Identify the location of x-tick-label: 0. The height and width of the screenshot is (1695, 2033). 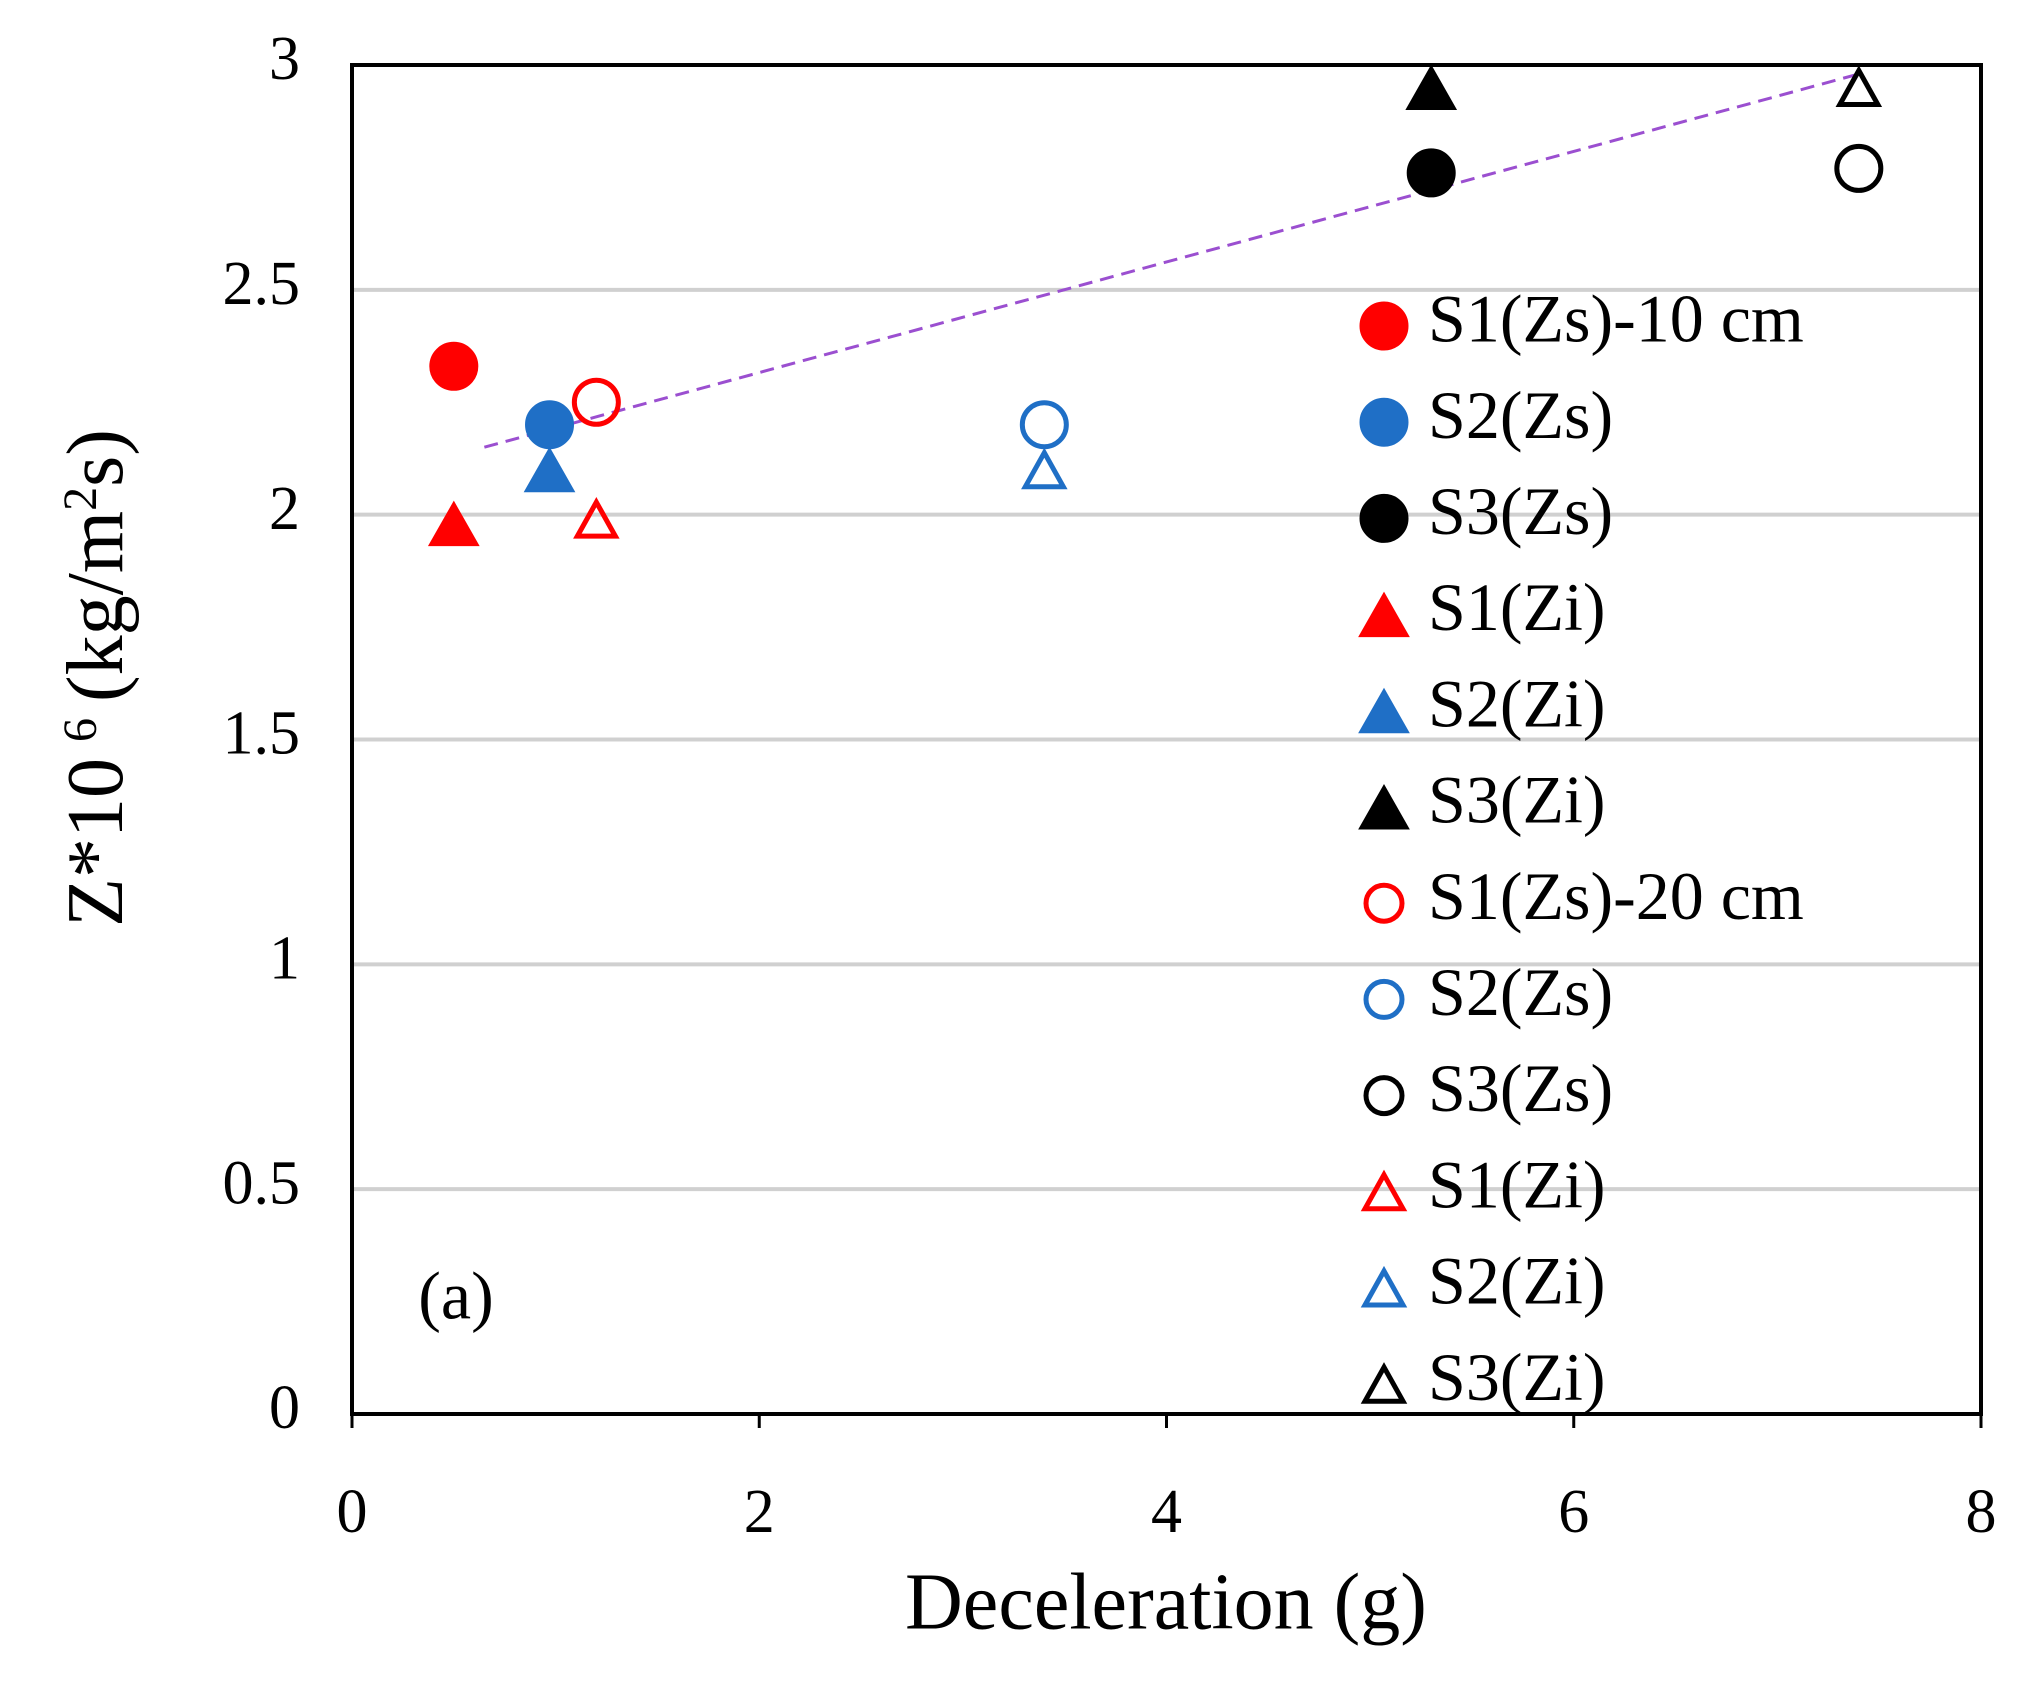
(352, 1512).